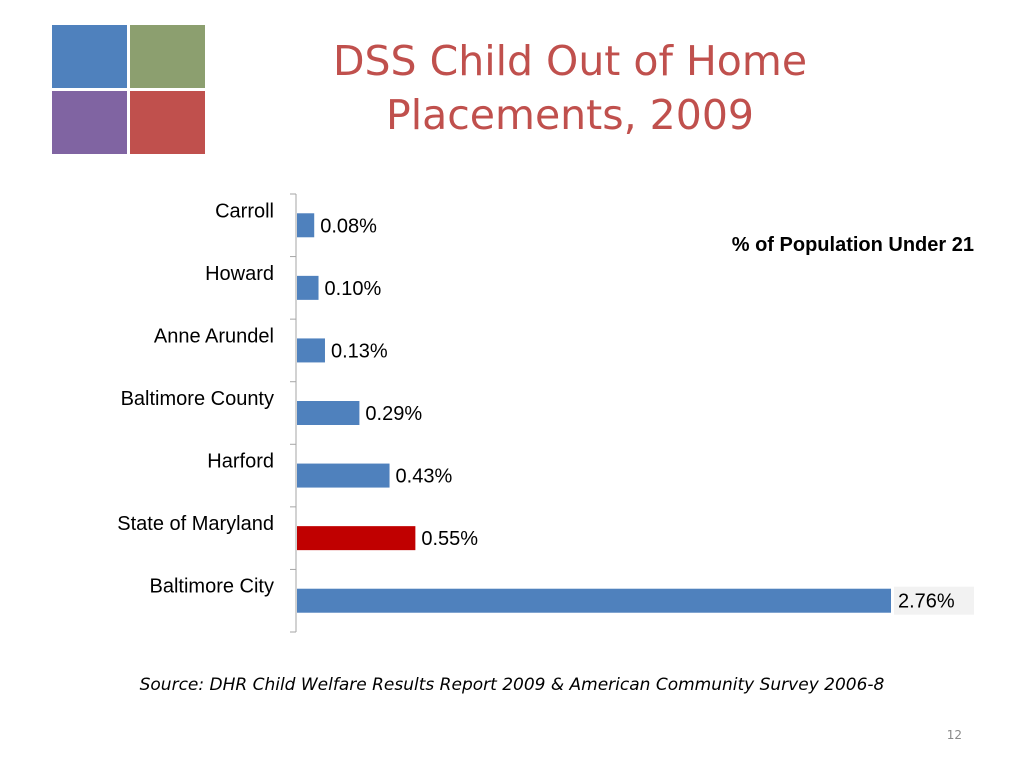  What do you see at coordinates (424, 477) in the screenshot?
I see `data-label: 0.43%` at bounding box center [424, 477].